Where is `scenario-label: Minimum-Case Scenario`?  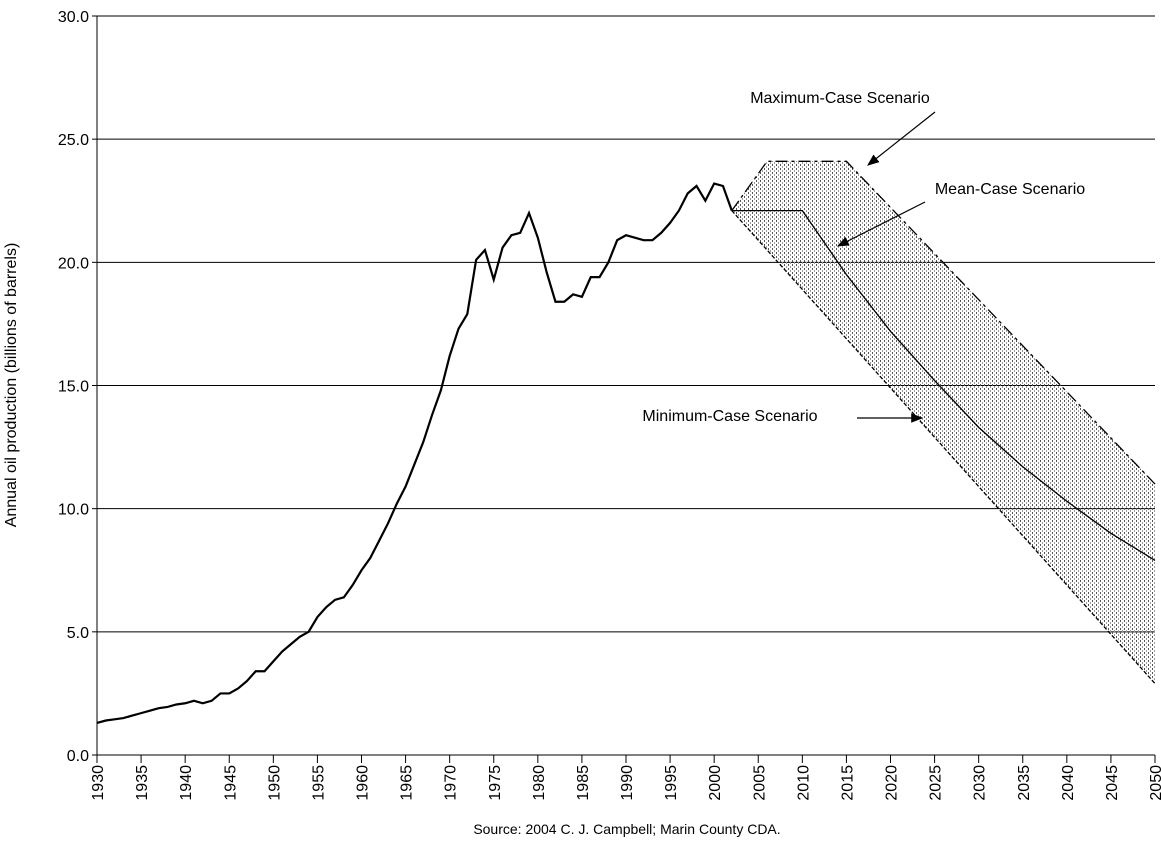 scenario-label: Minimum-Case Scenario is located at coordinates (729, 416).